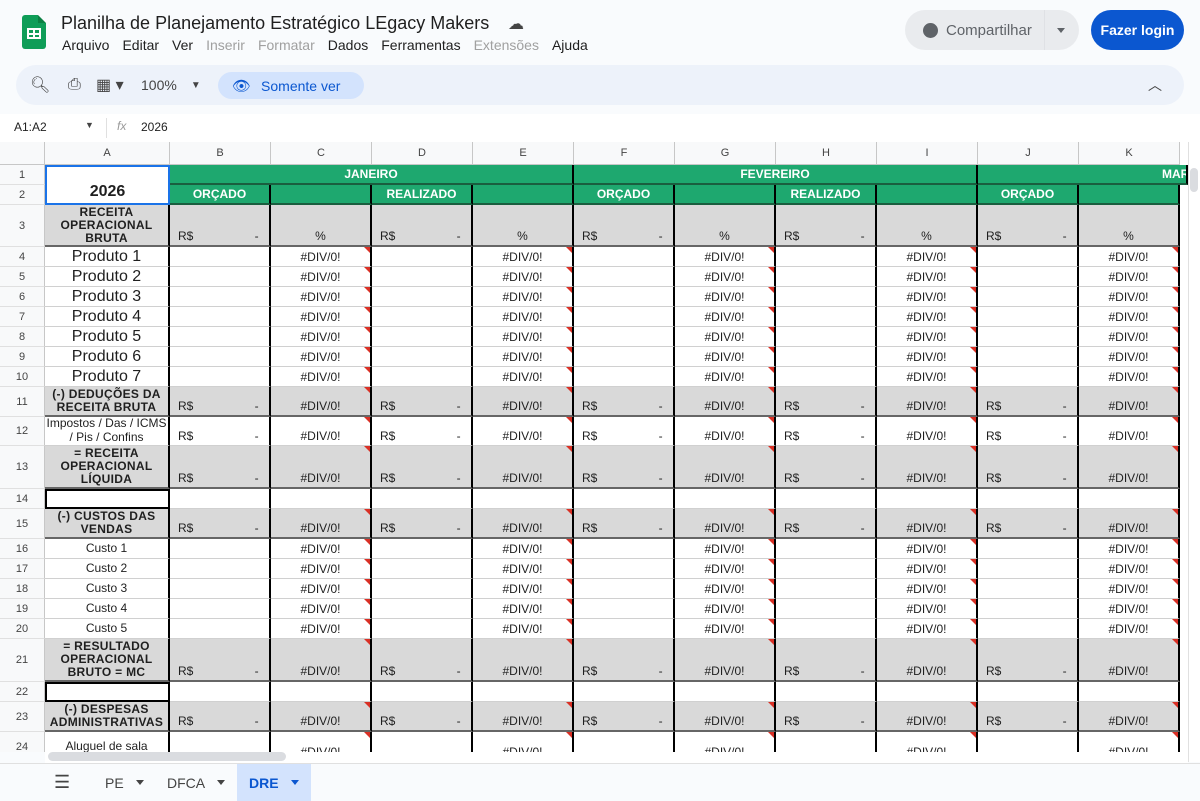 This screenshot has height=801, width=1200. I want to click on menu-ajuda: Ajuda, so click(569, 45).